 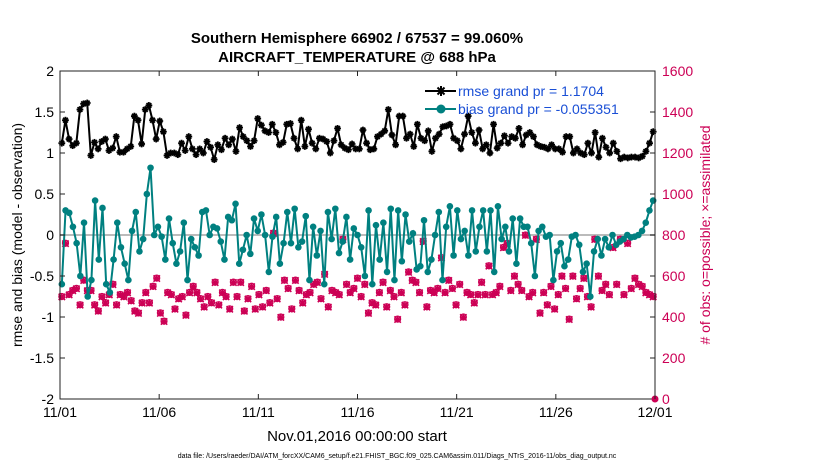 I want to click on y-right-tick-label: 400, so click(x=674, y=317).